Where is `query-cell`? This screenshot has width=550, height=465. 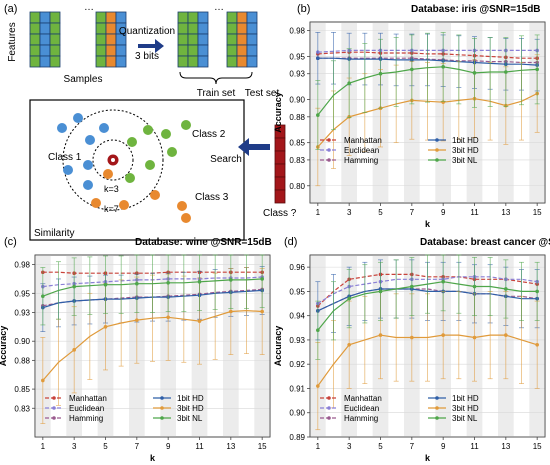 query-cell is located at coordinates (280, 196).